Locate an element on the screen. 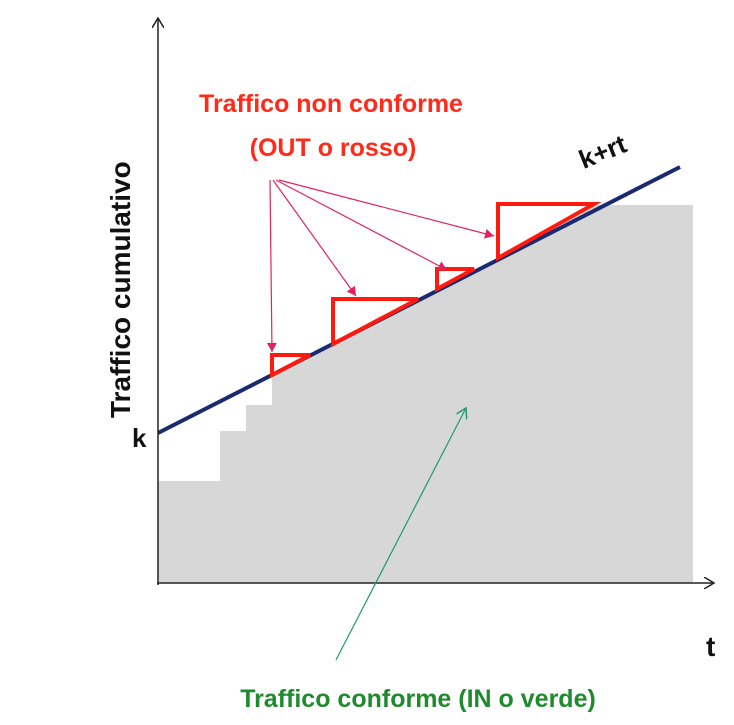  y-axis-label: Traffico cumulativo is located at coordinates (120, 289).